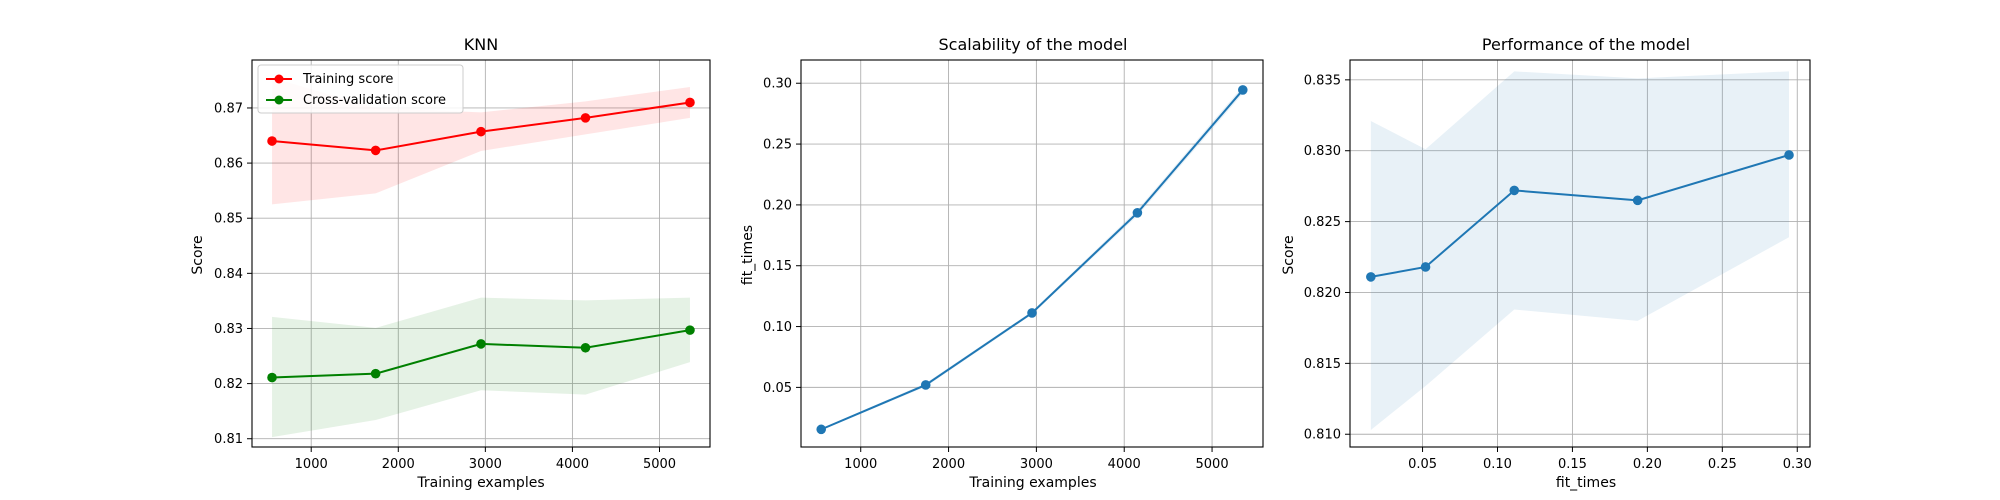 The height and width of the screenshot is (500, 2000). I want to click on x-tick-label: 0.25, so click(1722, 464).